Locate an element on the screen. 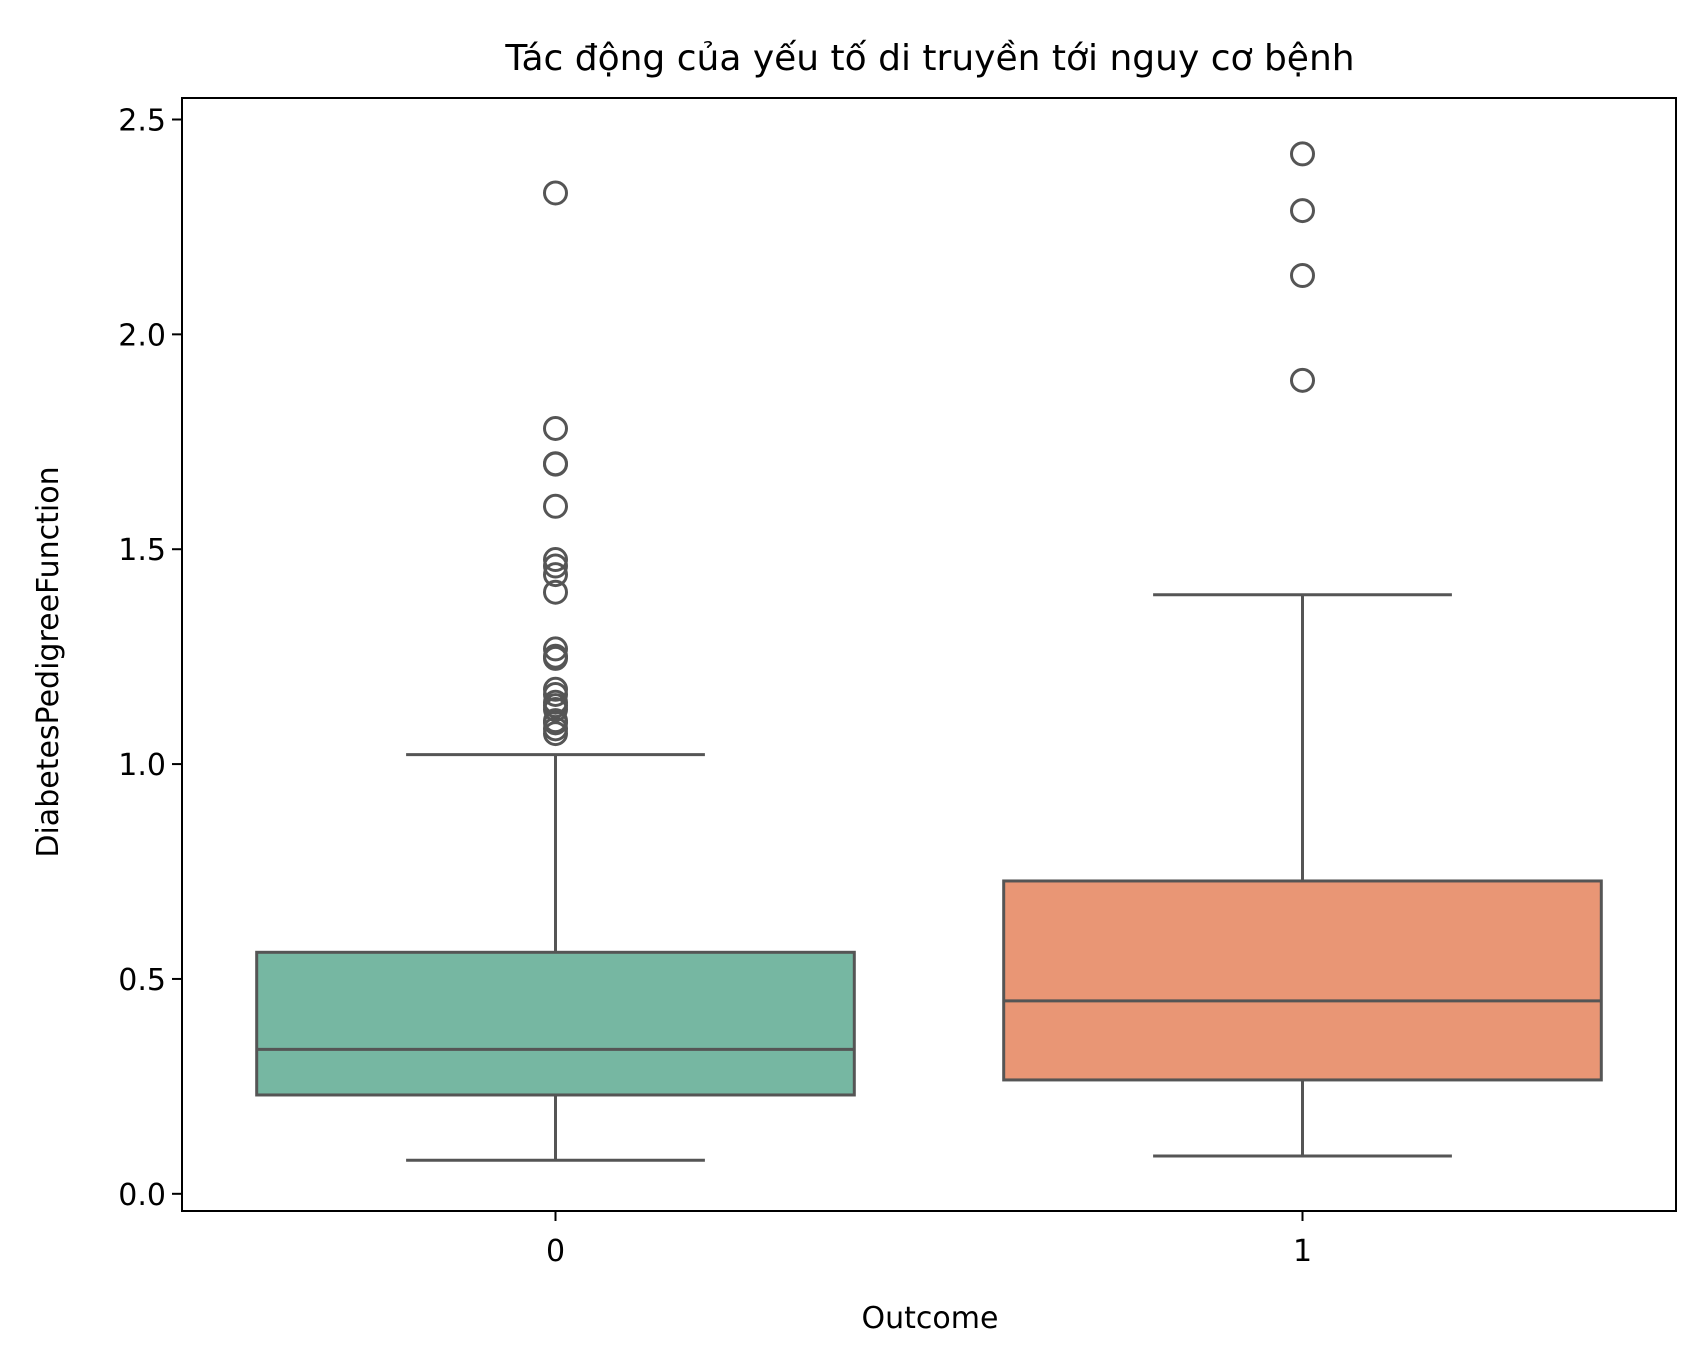  y-tick-label: 1.0 is located at coordinates (142, 765).